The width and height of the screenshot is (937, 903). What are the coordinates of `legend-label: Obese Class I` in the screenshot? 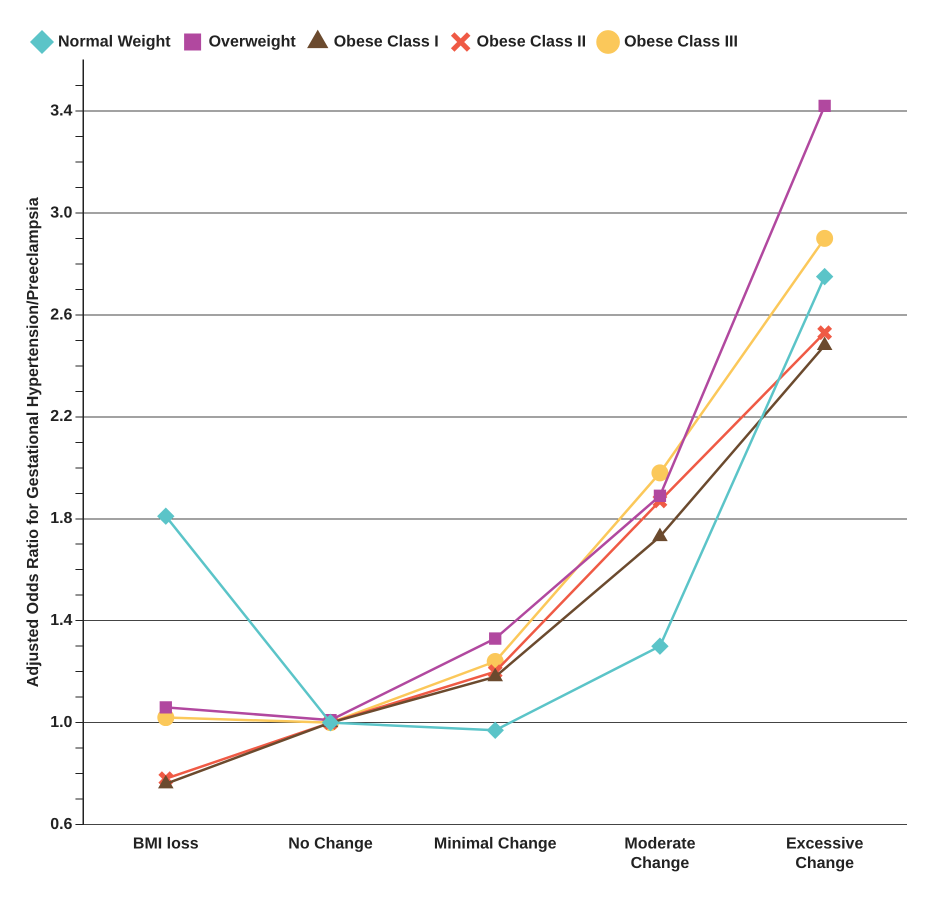 It's located at (386, 41).